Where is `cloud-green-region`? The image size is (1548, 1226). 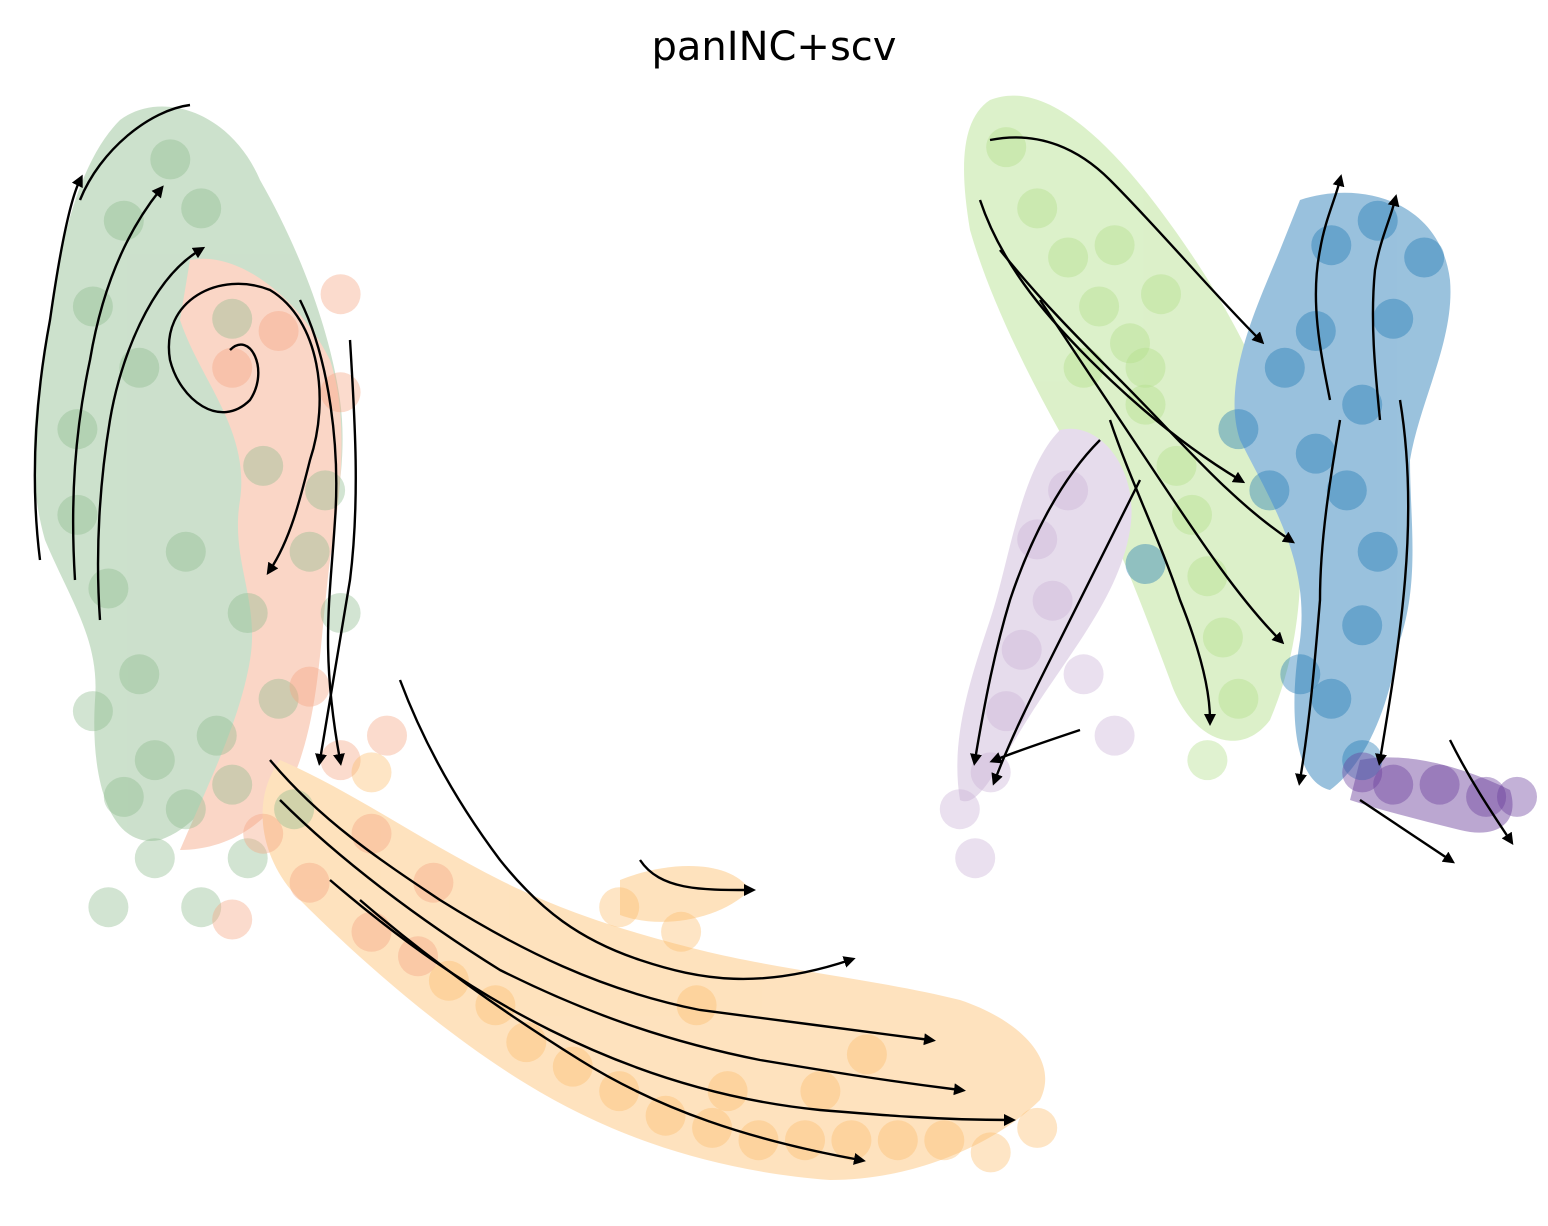 cloud-green-region is located at coordinates (188, 473).